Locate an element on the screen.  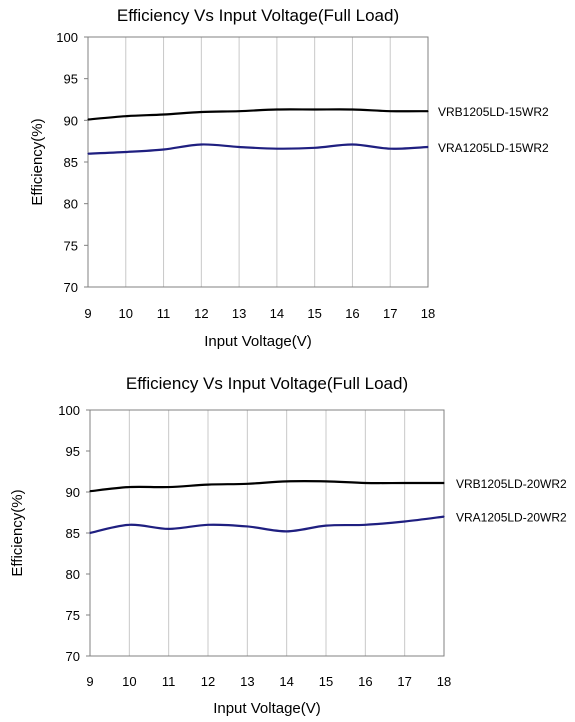
series-label-2: VRA1205LD-15WR2 is located at coordinates (493, 148).